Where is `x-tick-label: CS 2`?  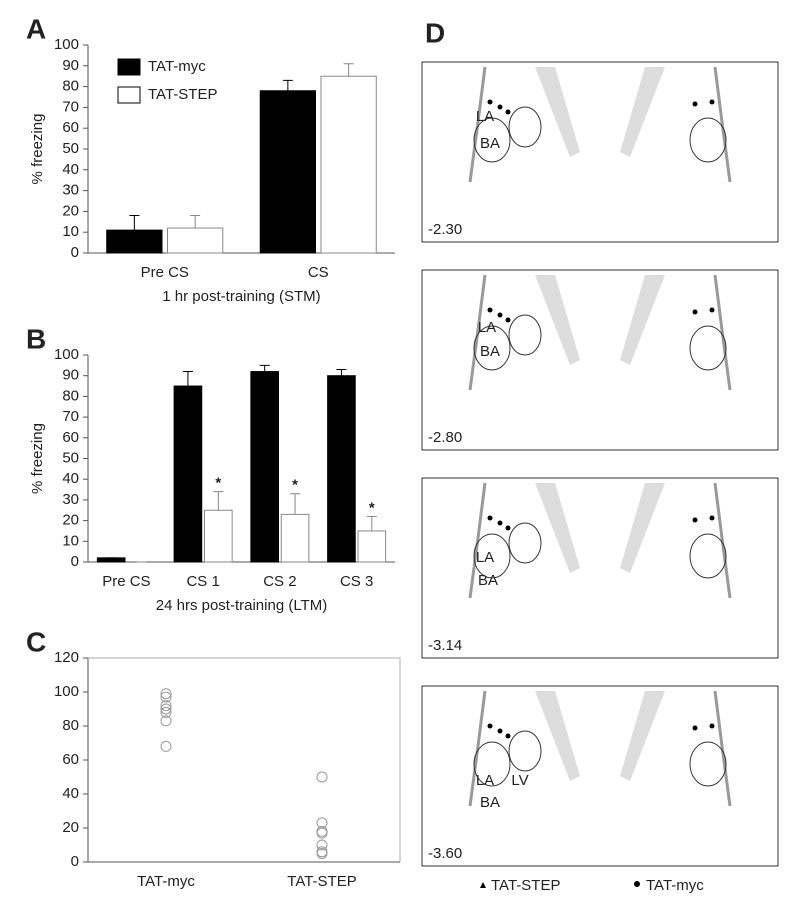
x-tick-label: CS 2 is located at coordinates (279, 581).